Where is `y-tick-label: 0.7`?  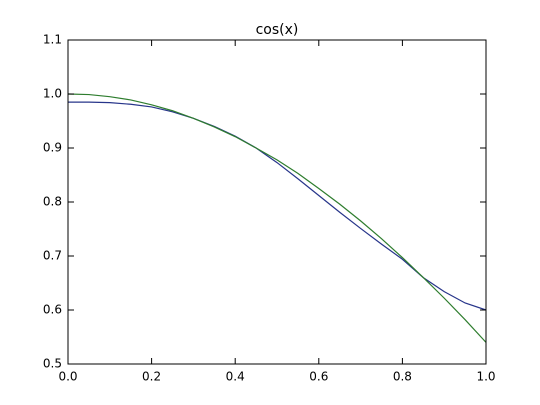
y-tick-label: 0.7 is located at coordinates (52, 256).